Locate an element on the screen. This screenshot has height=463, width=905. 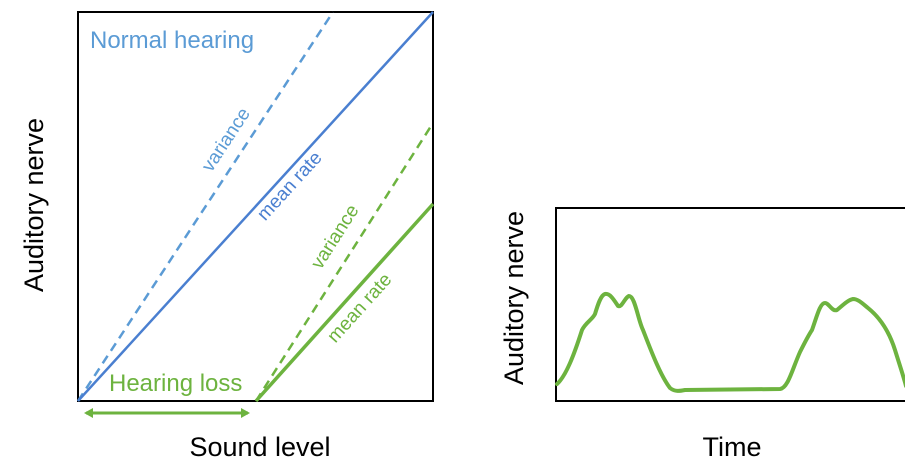
right-y-axis-label: Auditory nerve is located at coordinates (514, 298).